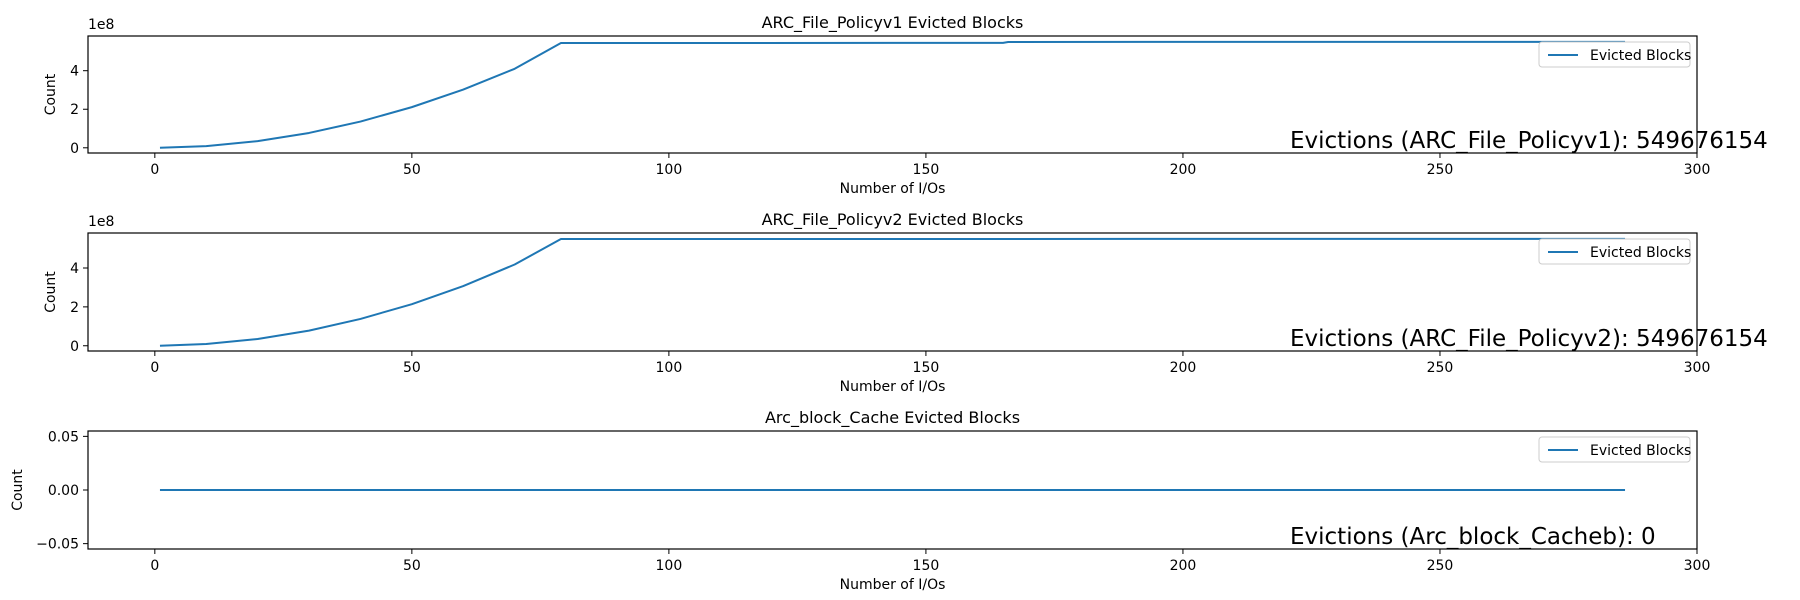  I want to click on eviction-annotation: Evictions (ARC_File_Policyv2): 549676154, so click(1529, 339).